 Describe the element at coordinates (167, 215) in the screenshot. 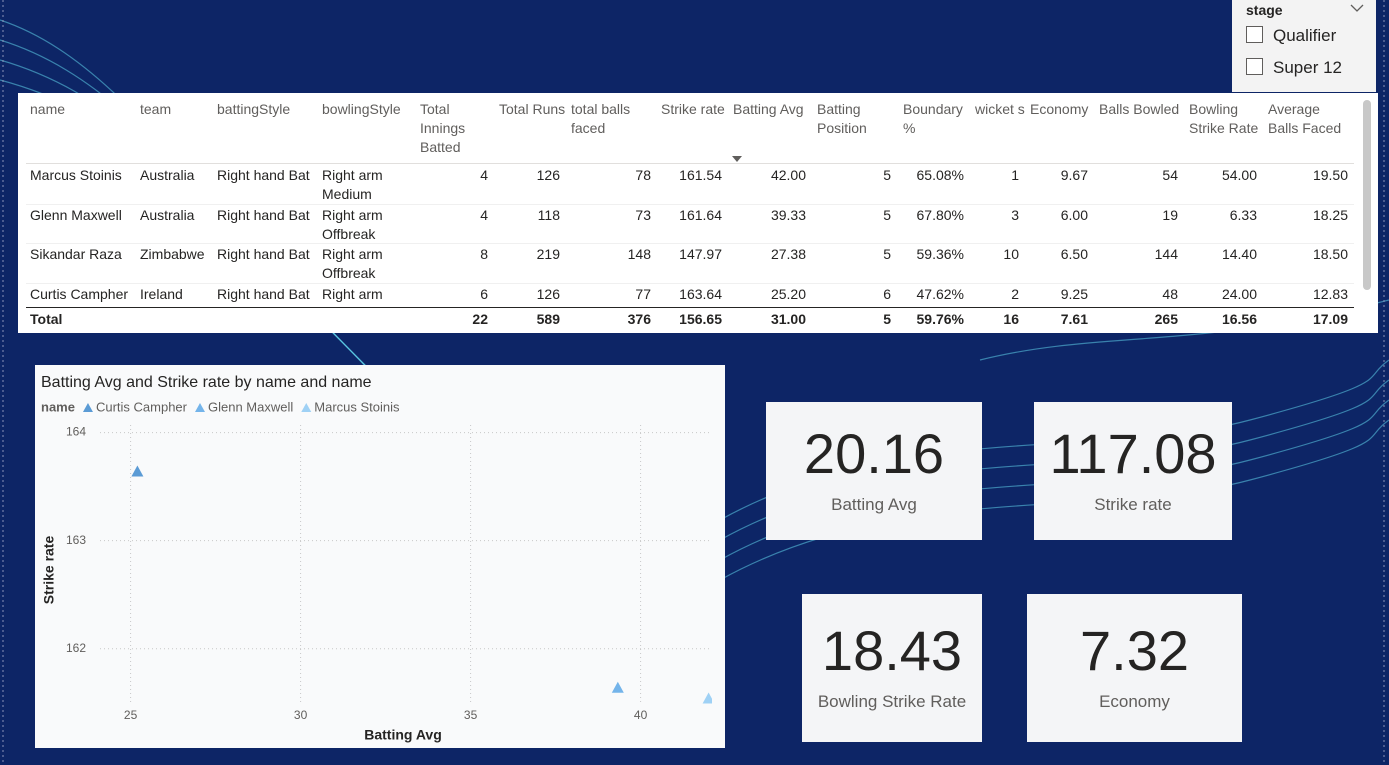

I see `table-cell: Australia` at that location.